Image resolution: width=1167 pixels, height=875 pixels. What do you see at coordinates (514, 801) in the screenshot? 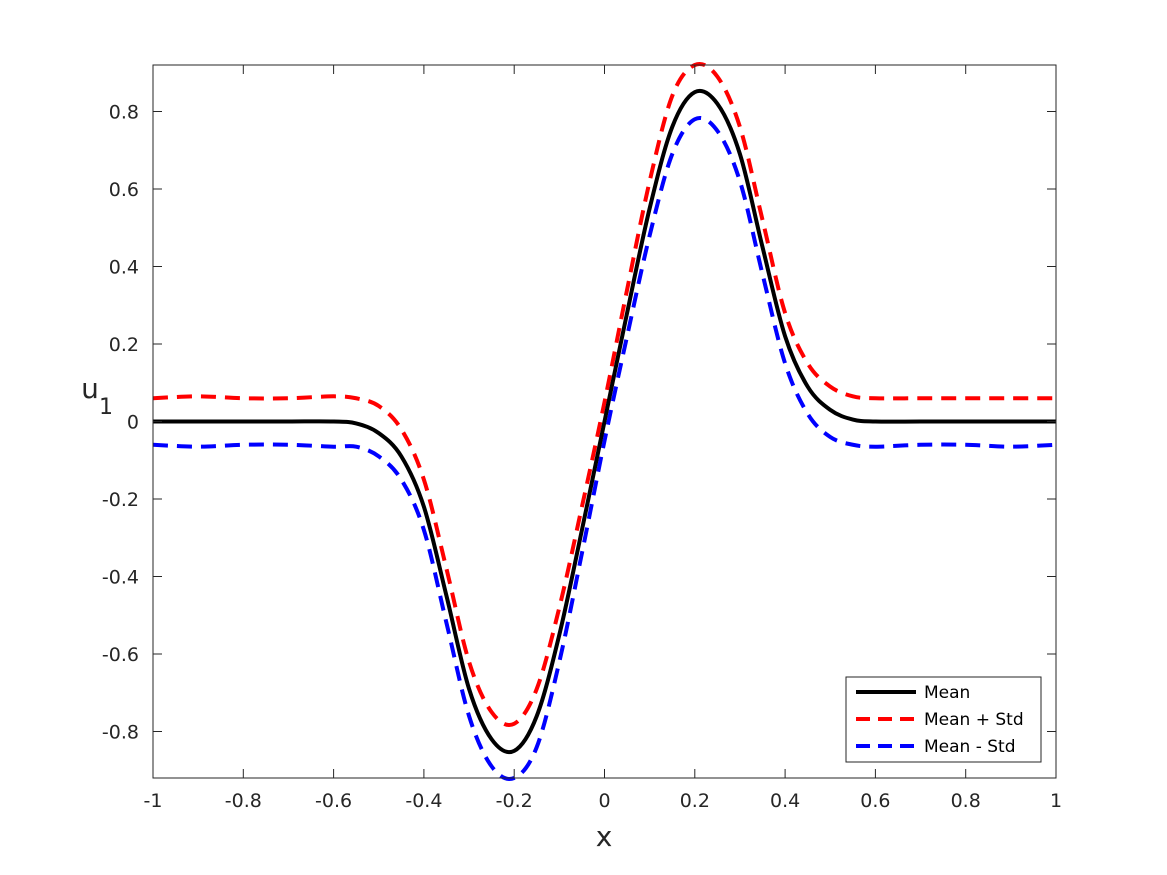
I see `x-tick-label: -0.2` at bounding box center [514, 801].